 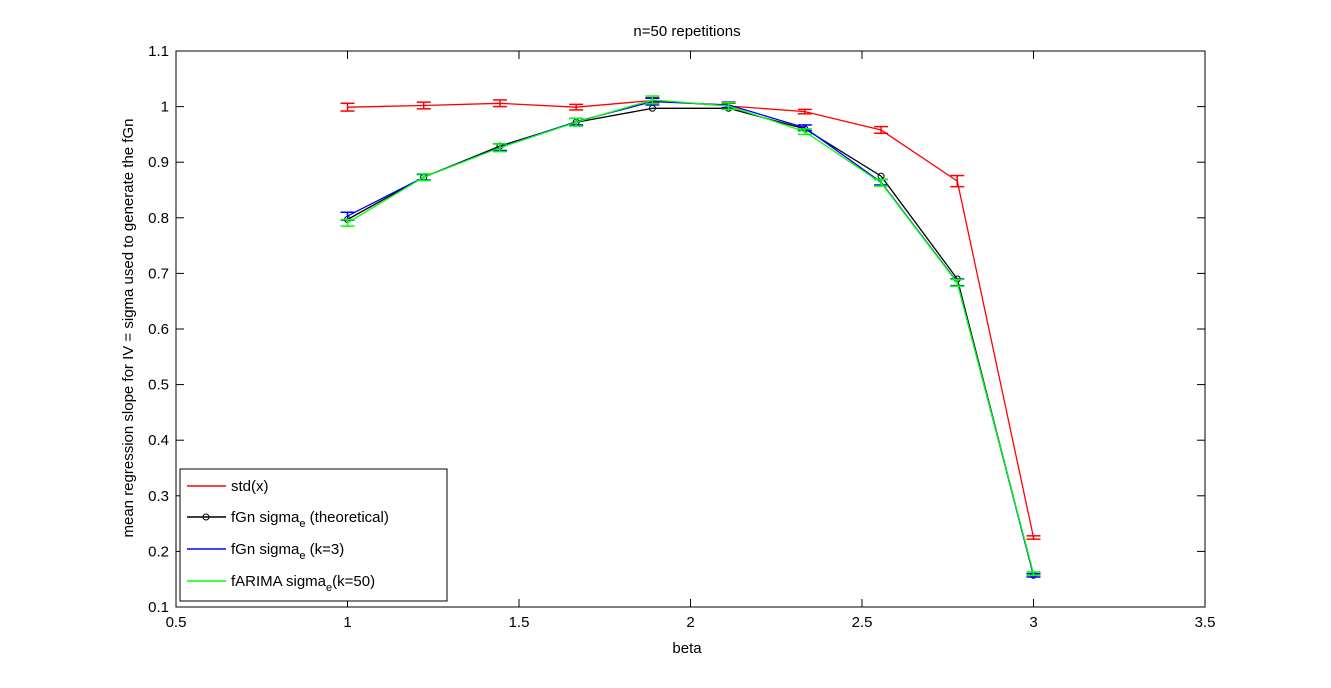 What do you see at coordinates (347, 622) in the screenshot?
I see `x-tick-label: 1` at bounding box center [347, 622].